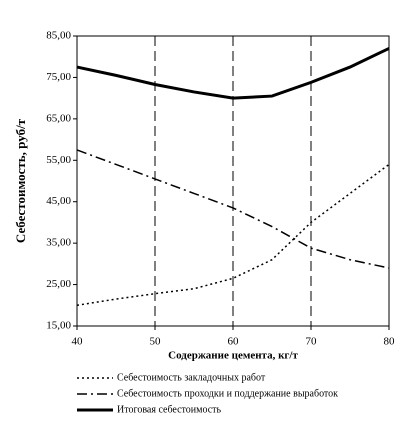 This screenshot has width=411, height=446. What do you see at coordinates (234, 342) in the screenshot?
I see `x-tick-label: 60` at bounding box center [234, 342].